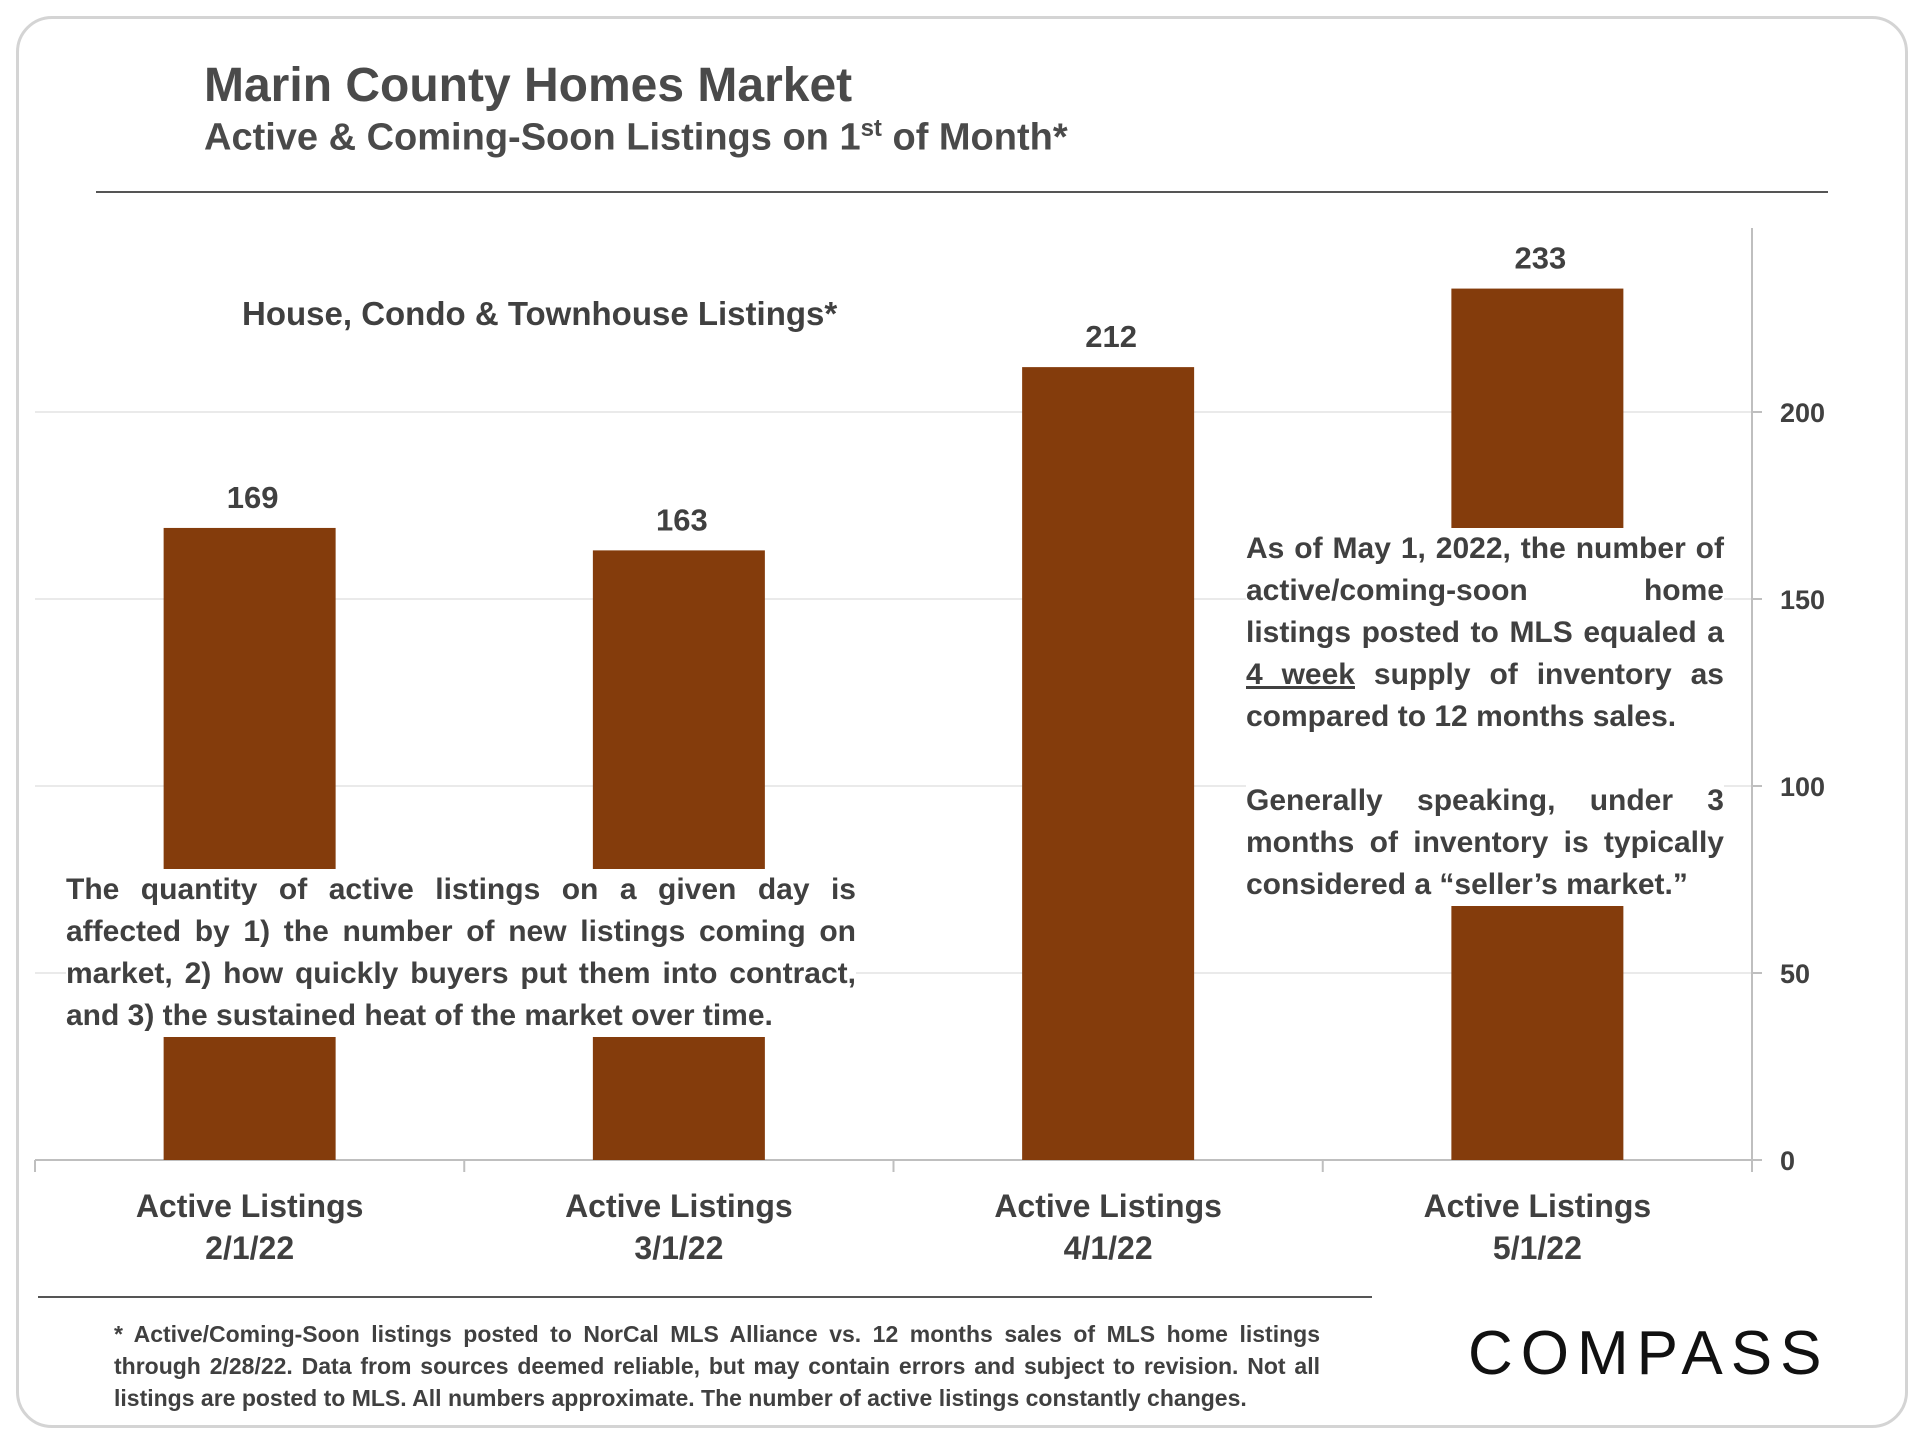 The width and height of the screenshot is (1920, 1440). What do you see at coordinates (678, 855) in the screenshot?
I see `bar-3/1/22` at bounding box center [678, 855].